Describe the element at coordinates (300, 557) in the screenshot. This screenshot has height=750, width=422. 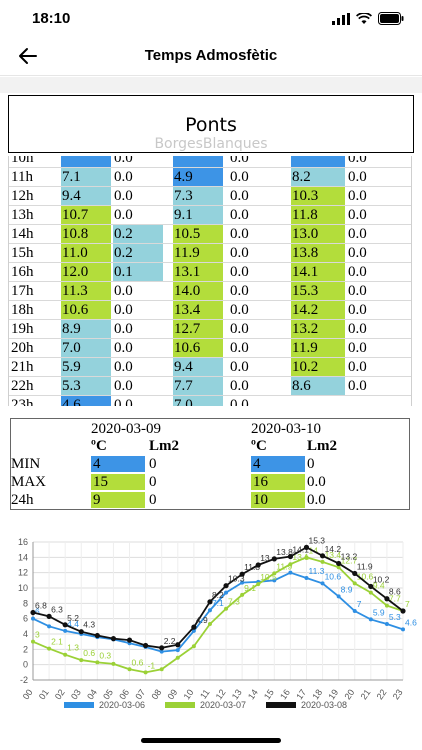
I see `data-label: 13.1` at that location.